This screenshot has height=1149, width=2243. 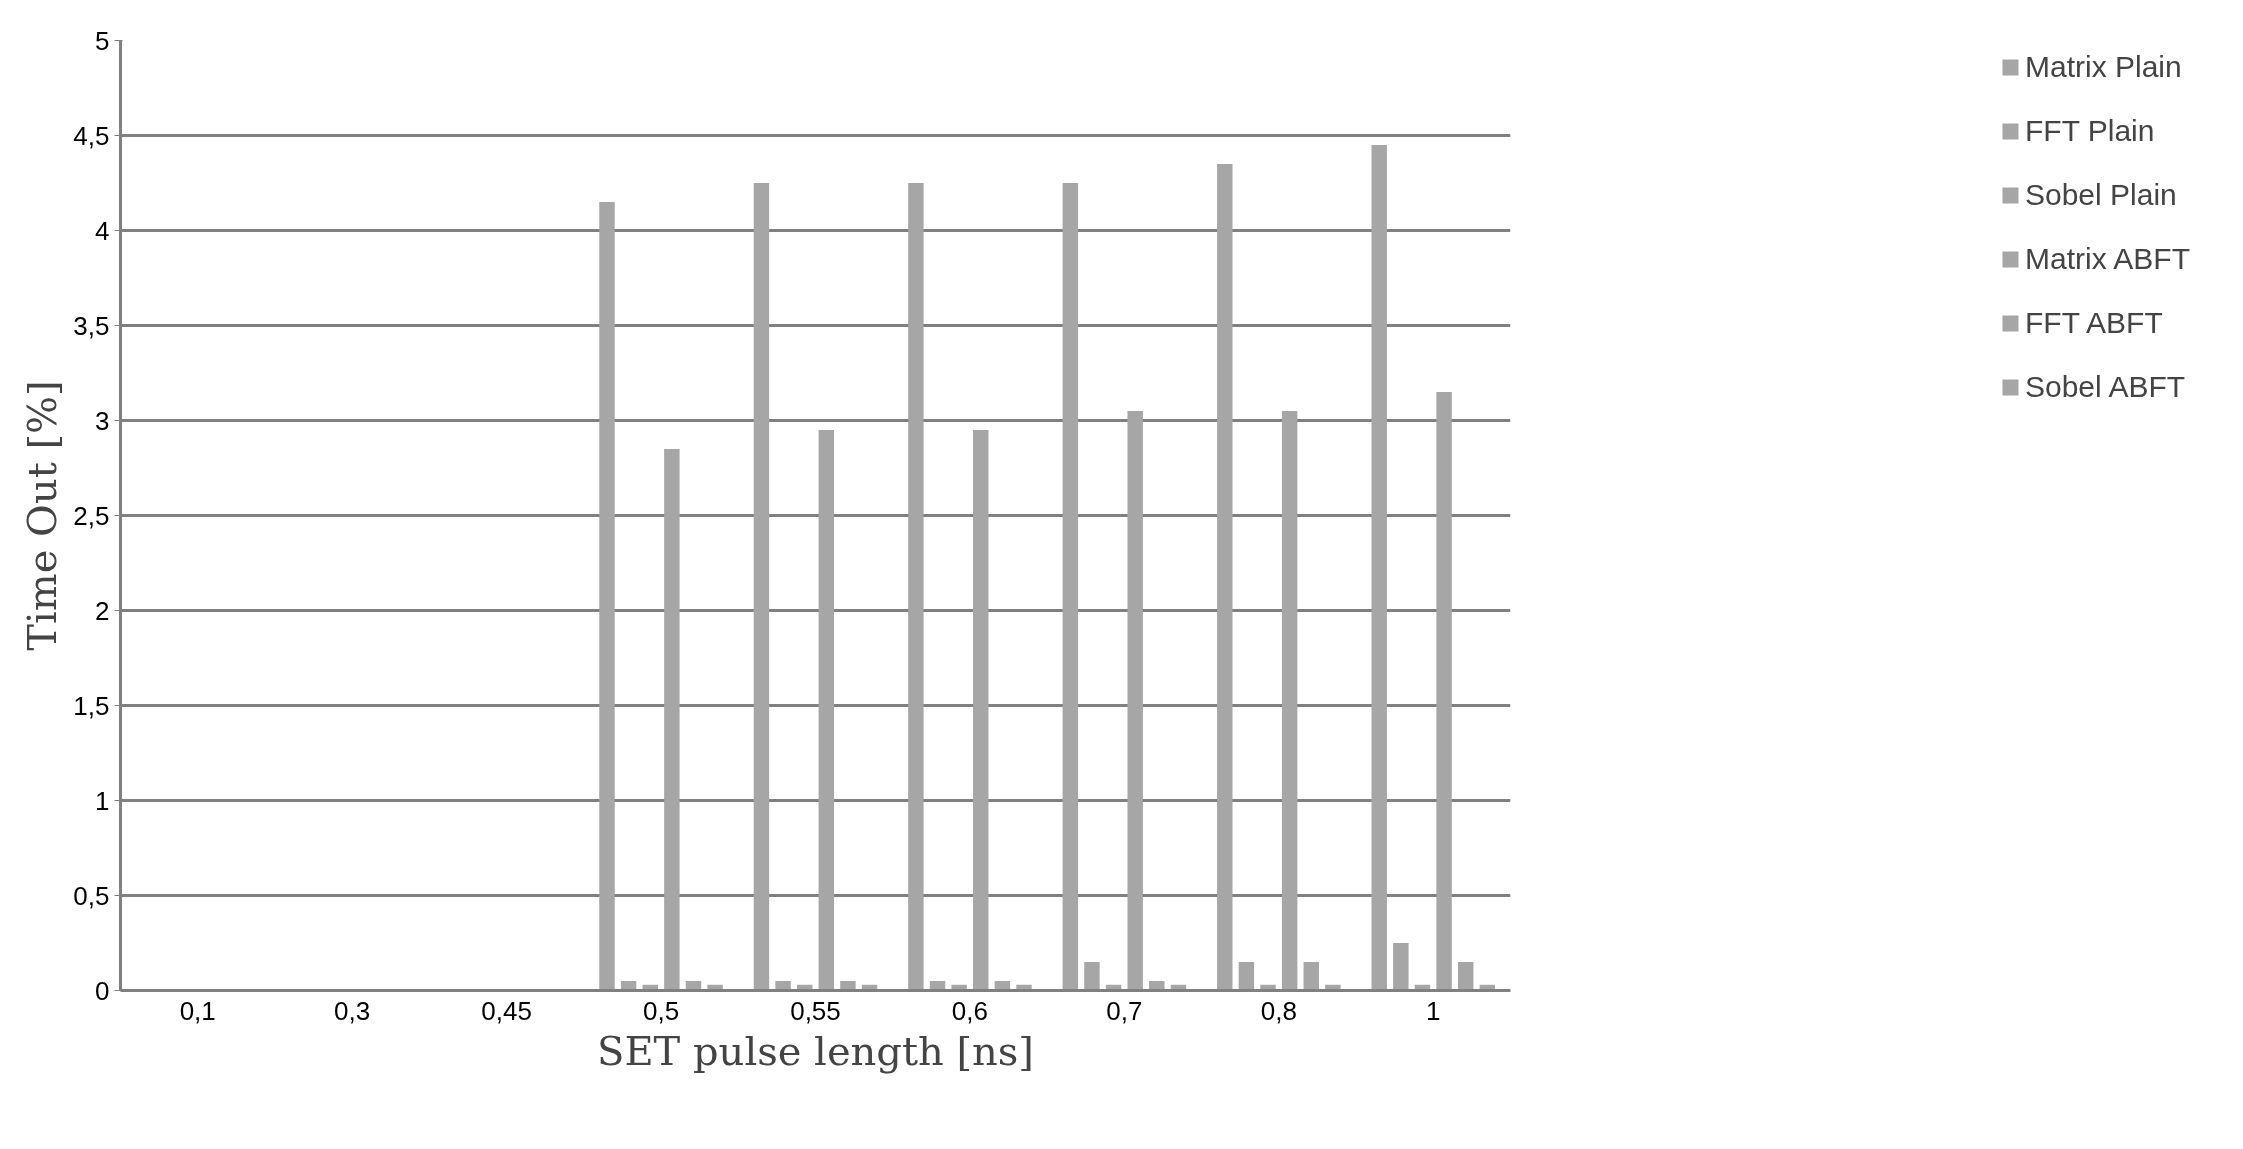 I want to click on x-tick-label: 0,45, so click(x=506, y=1010).